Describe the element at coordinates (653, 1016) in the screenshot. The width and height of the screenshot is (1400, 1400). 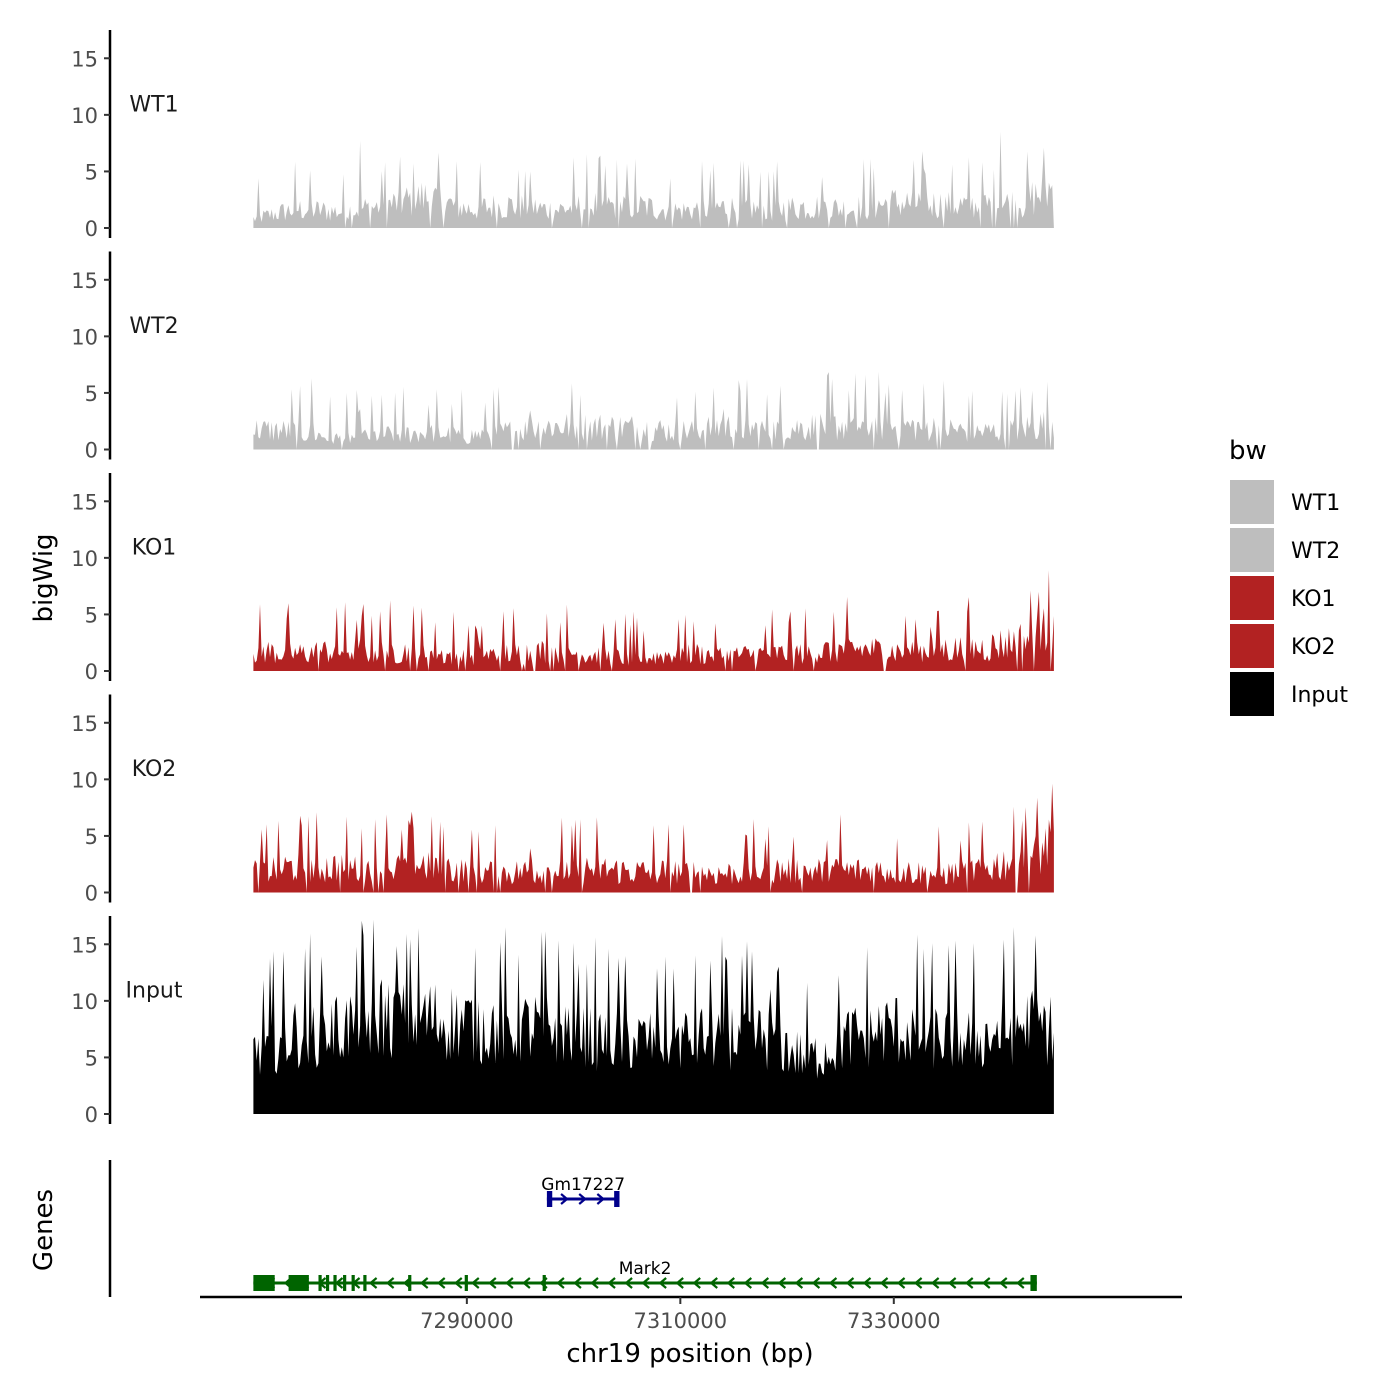
I see `coverage-area-input` at that location.